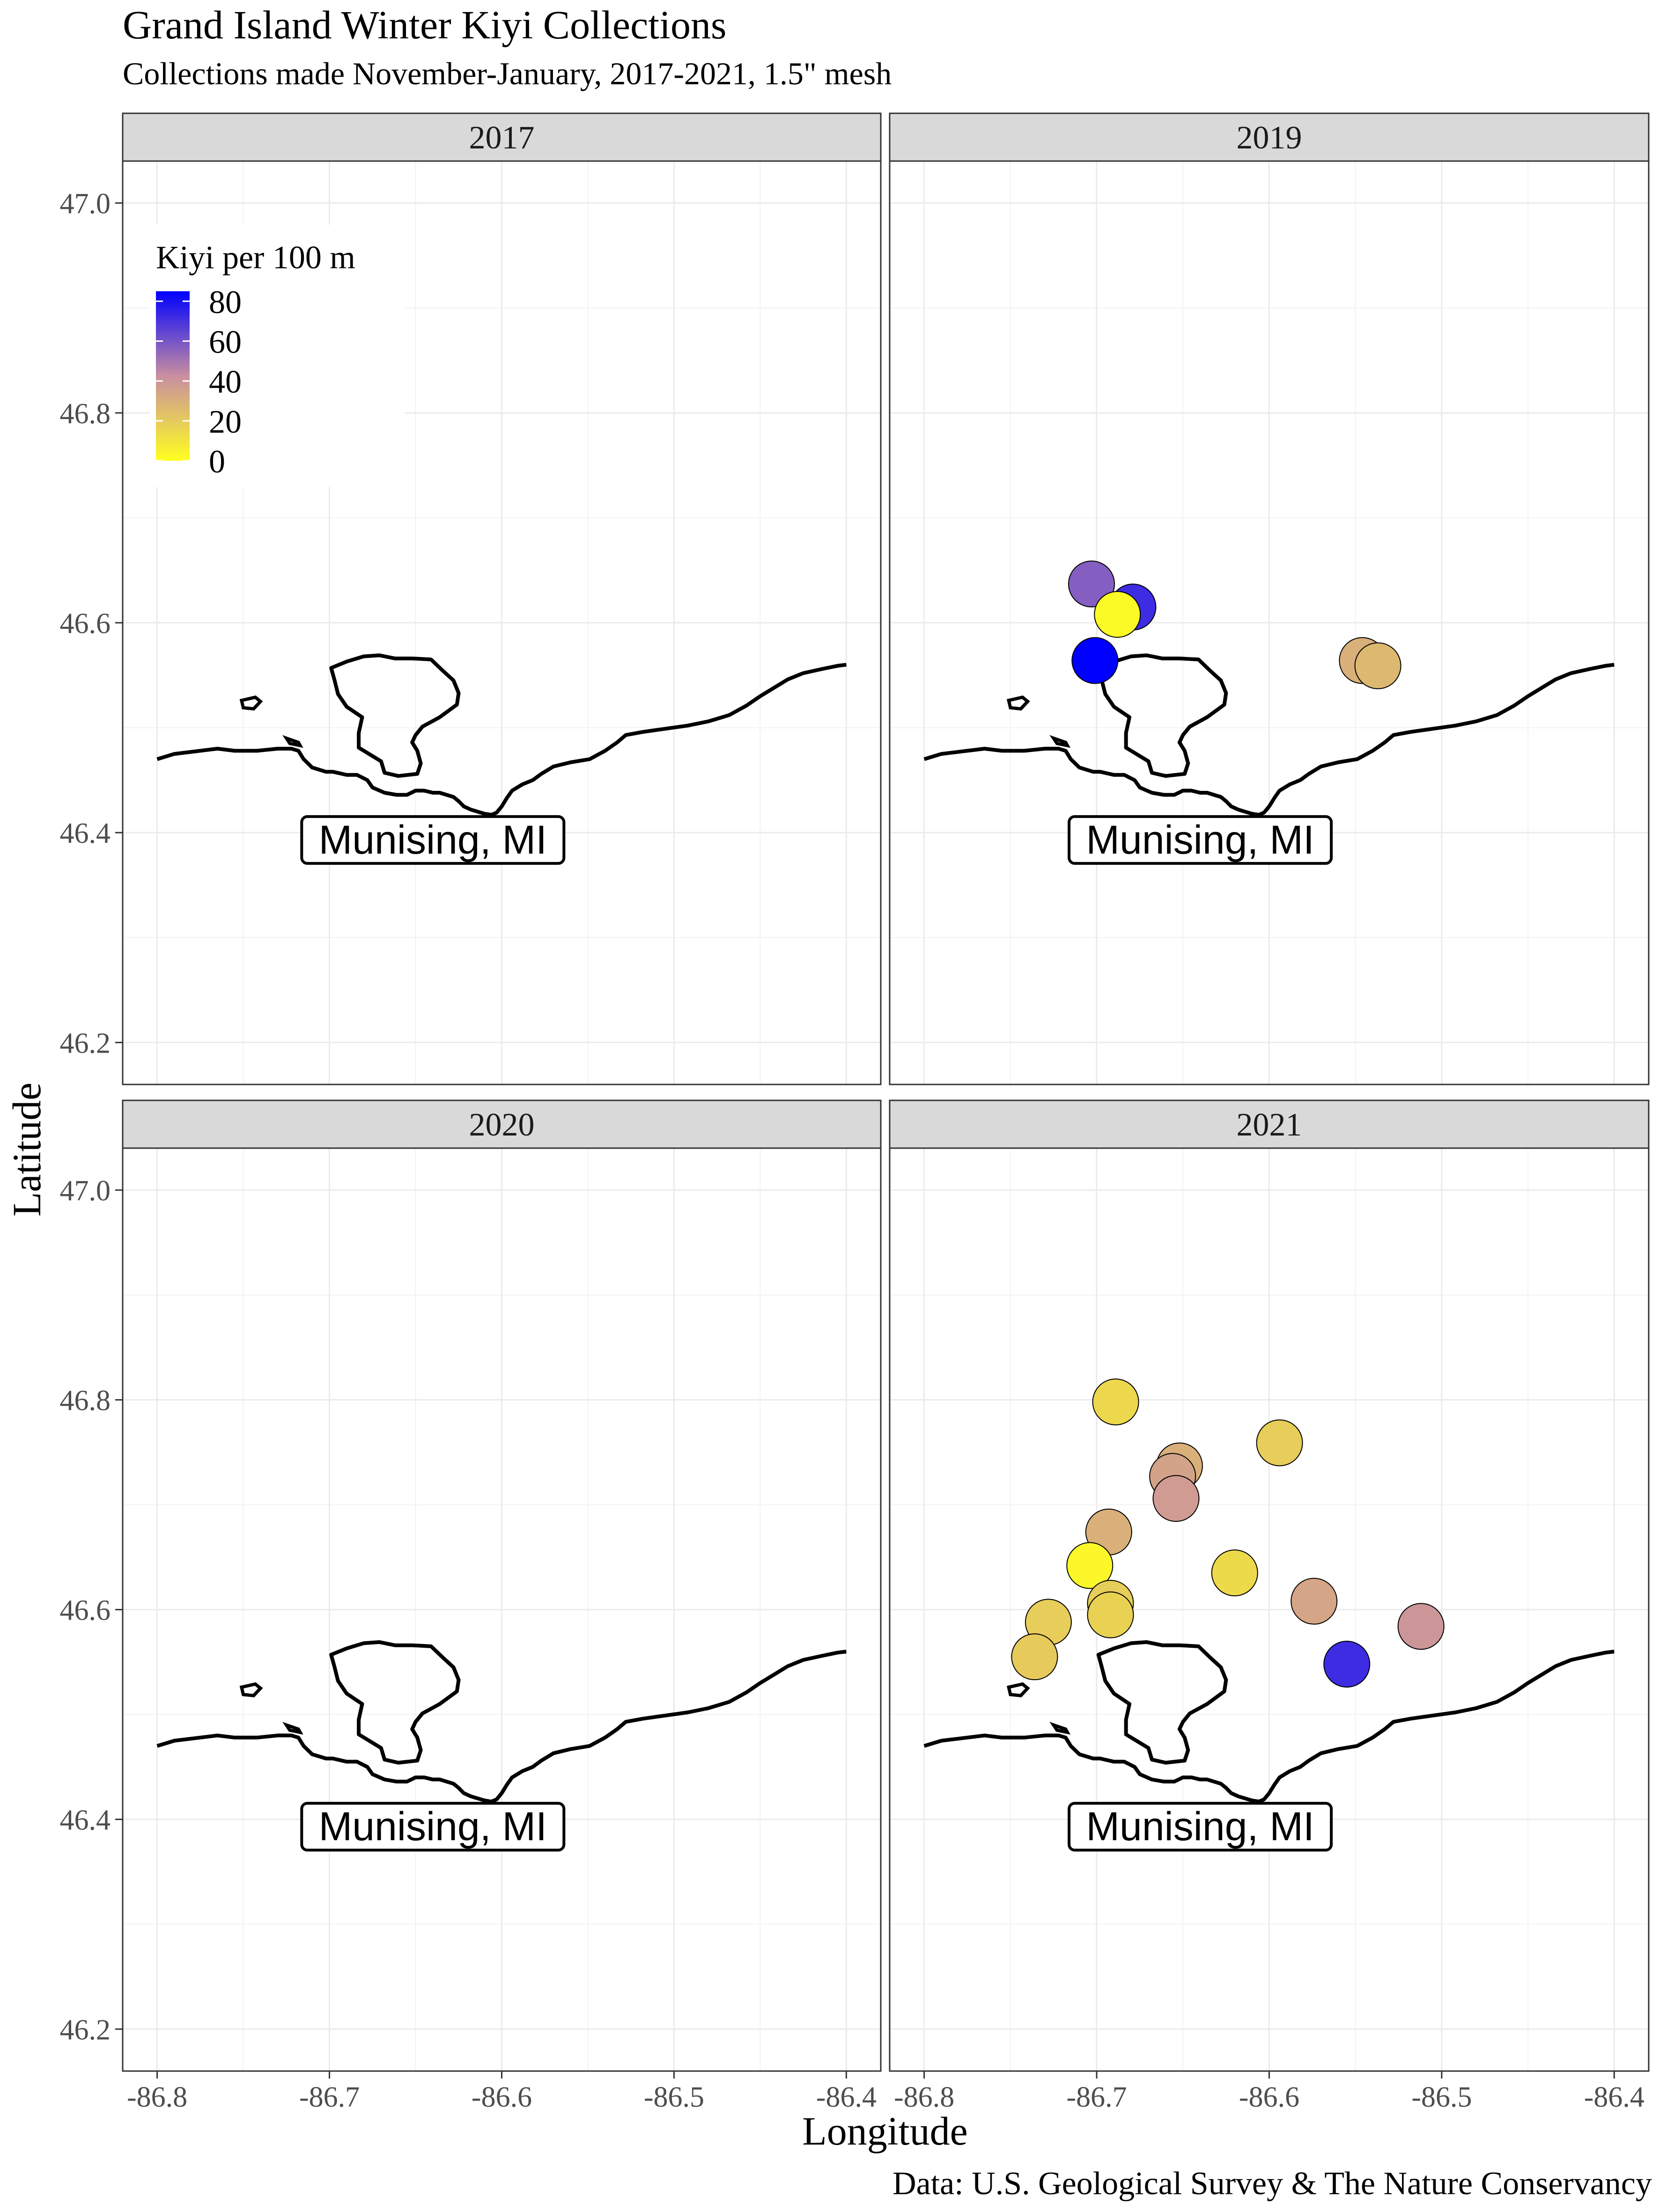 This screenshot has width=1659, height=2212. What do you see at coordinates (217, 462) in the screenshot?
I see `legend-label: 0` at bounding box center [217, 462].